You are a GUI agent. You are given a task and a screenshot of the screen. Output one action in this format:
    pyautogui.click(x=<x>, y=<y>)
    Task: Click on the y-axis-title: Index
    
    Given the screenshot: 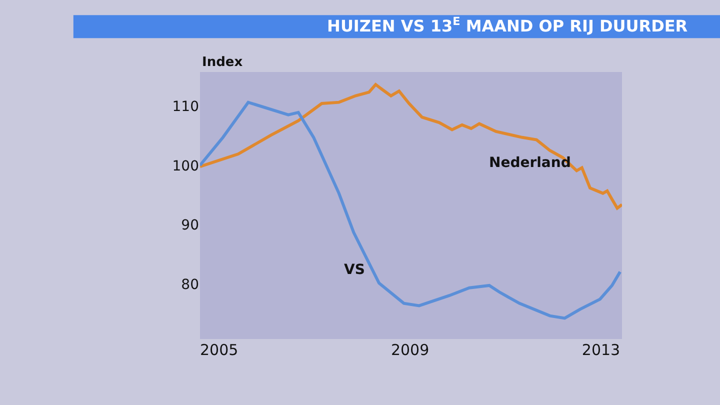 What is the action you would take?
    pyautogui.click(x=223, y=62)
    